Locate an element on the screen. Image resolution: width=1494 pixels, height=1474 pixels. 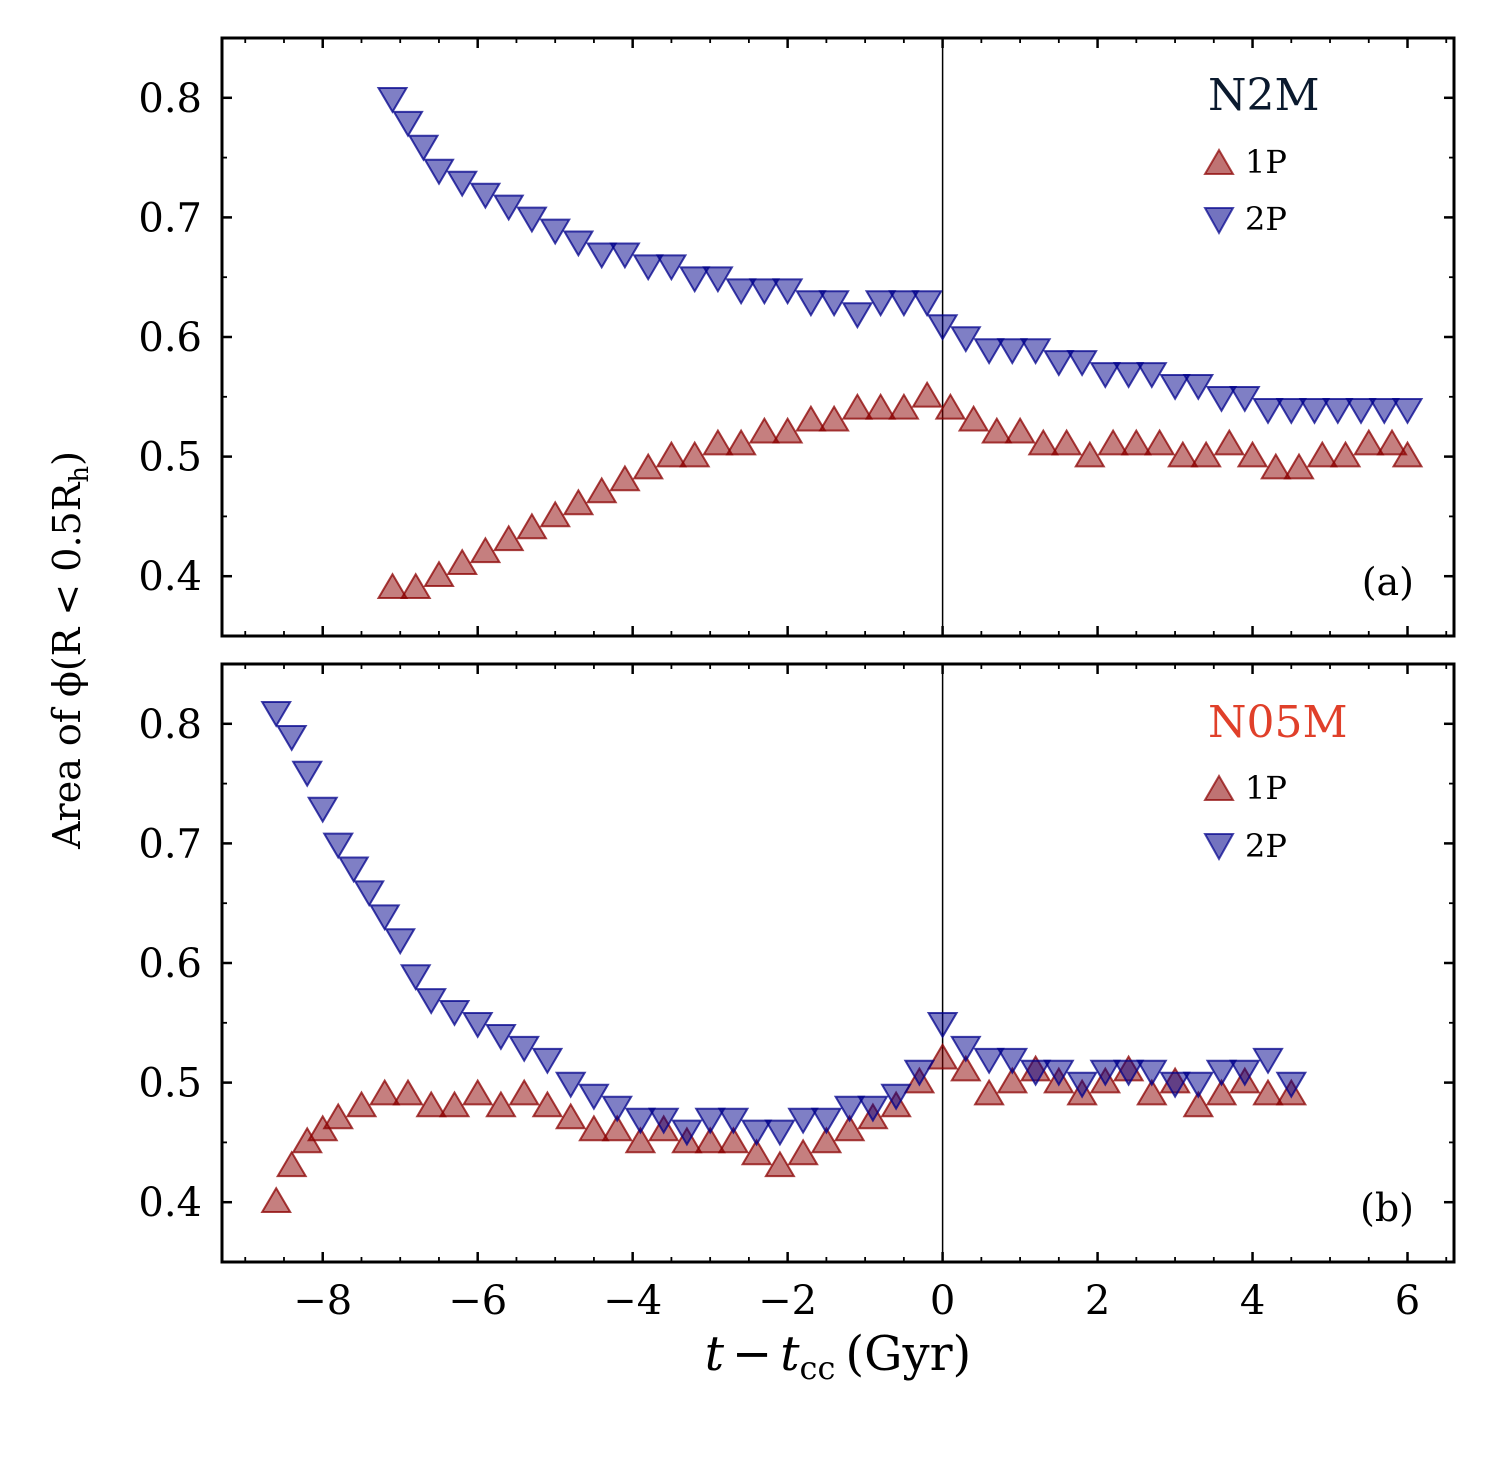
x-axis-label: t − tcc (Gyr) is located at coordinates (838, 1356).